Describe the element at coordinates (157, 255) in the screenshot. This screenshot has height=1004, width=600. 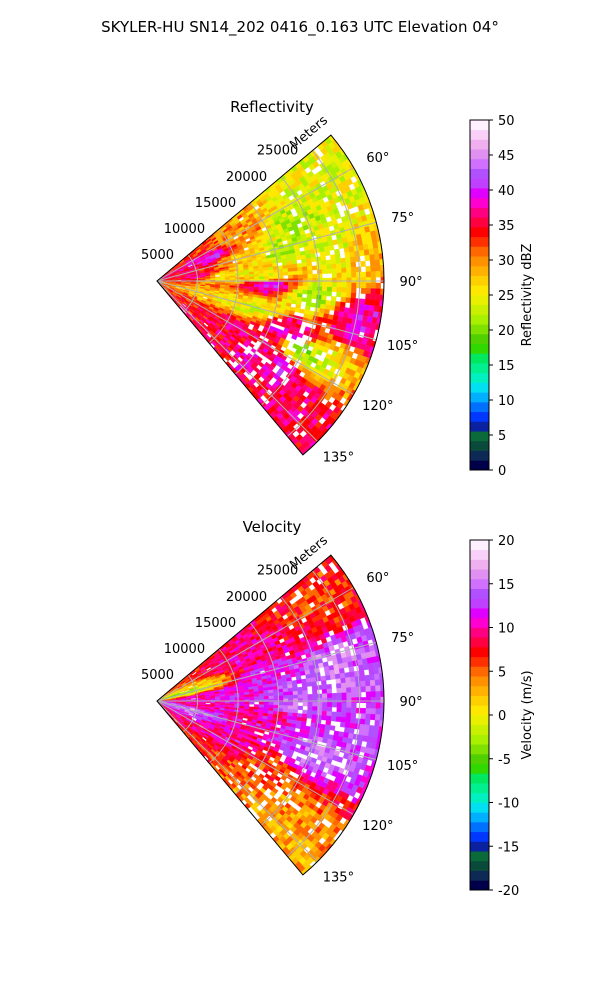
I see `range-tick-label: 5000` at that location.